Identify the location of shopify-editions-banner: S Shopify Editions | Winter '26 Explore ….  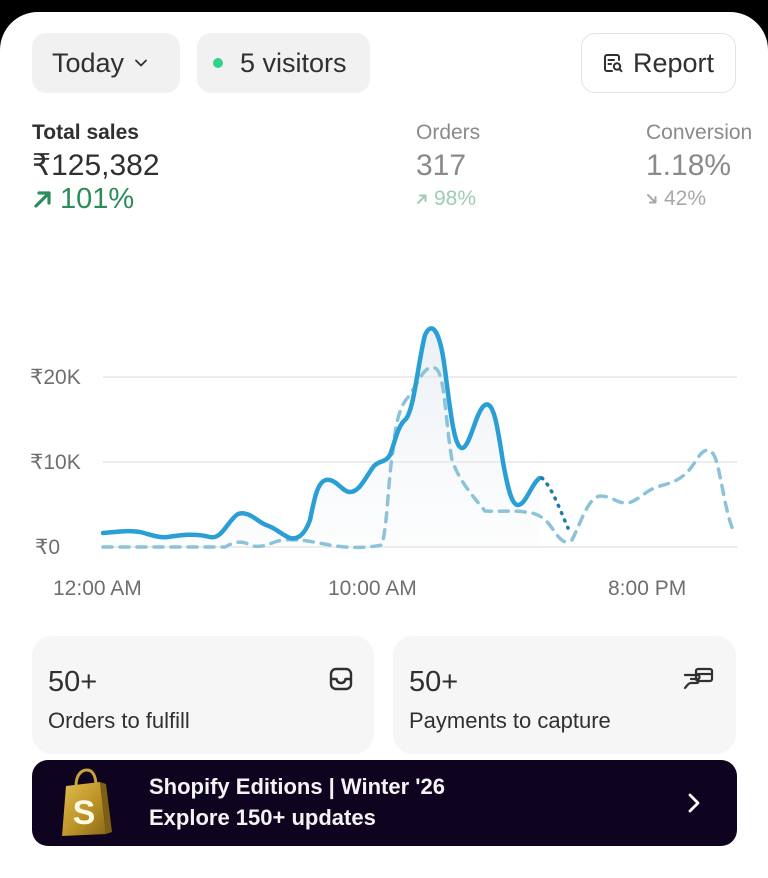
(384, 803).